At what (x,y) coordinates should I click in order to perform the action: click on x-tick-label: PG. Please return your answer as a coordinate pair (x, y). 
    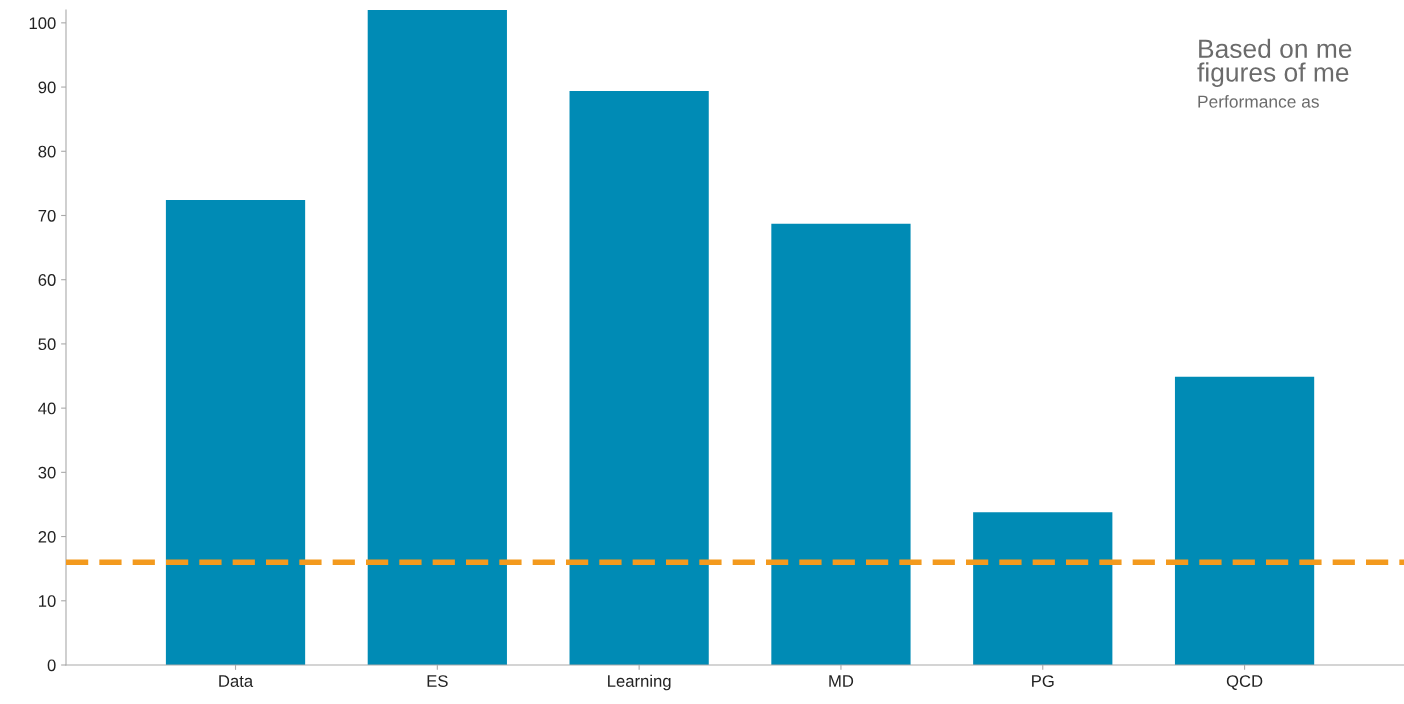
    Looking at the image, I should click on (1043, 681).